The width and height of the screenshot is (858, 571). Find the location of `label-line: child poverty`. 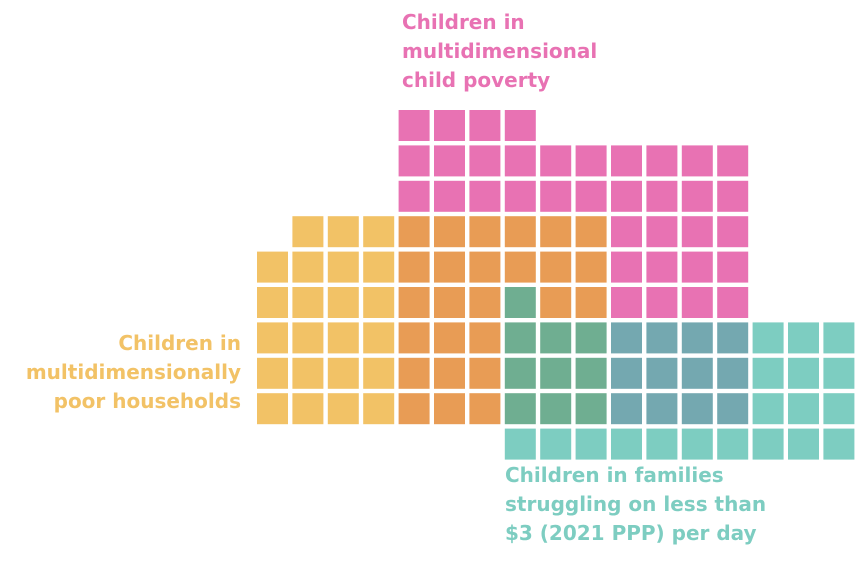

label-line: child poverty is located at coordinates (476, 80).